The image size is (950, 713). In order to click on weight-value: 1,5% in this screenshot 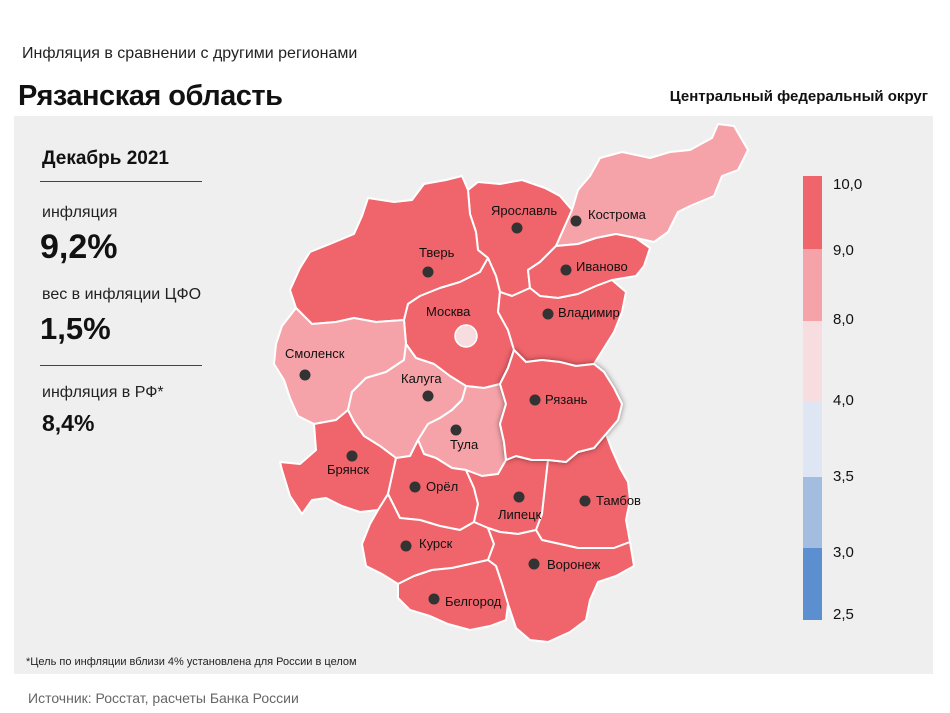, I will do `click(75, 328)`.